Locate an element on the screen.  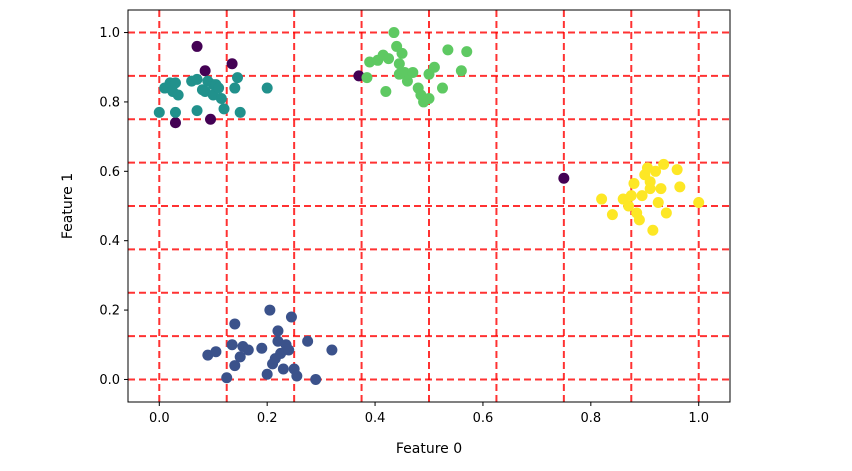
y-tick-label: 0.6 is located at coordinates (109, 172).